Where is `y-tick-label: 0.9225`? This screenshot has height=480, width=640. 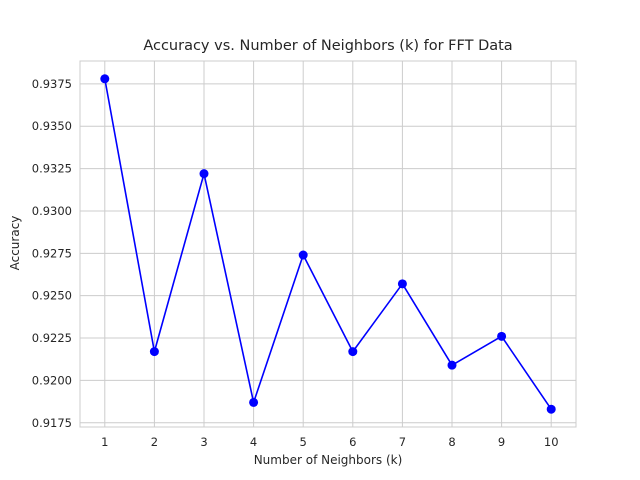 y-tick-label: 0.9225 is located at coordinates (52, 338).